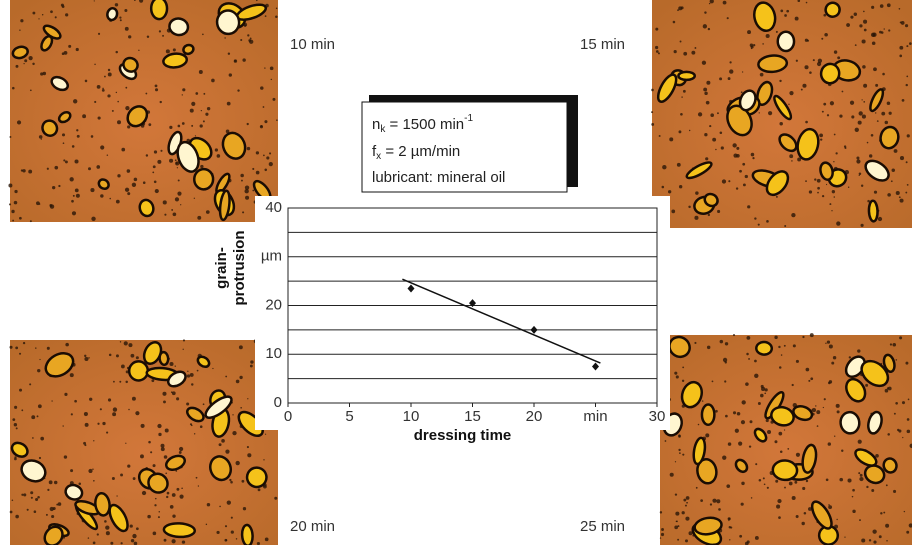  What do you see at coordinates (472, 416) in the screenshot?
I see `x-tick-label: 15` at bounding box center [472, 416].